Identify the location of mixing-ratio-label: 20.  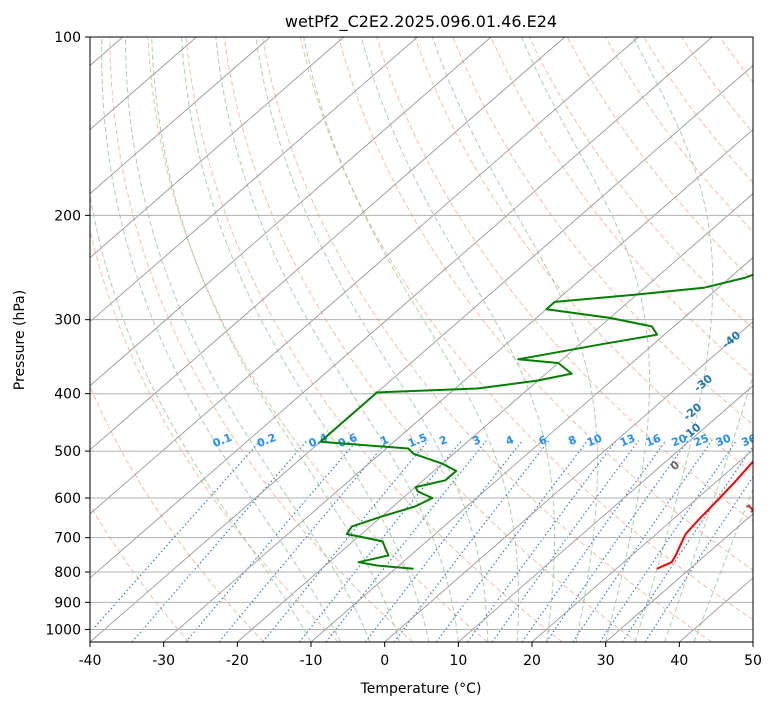
(679, 441).